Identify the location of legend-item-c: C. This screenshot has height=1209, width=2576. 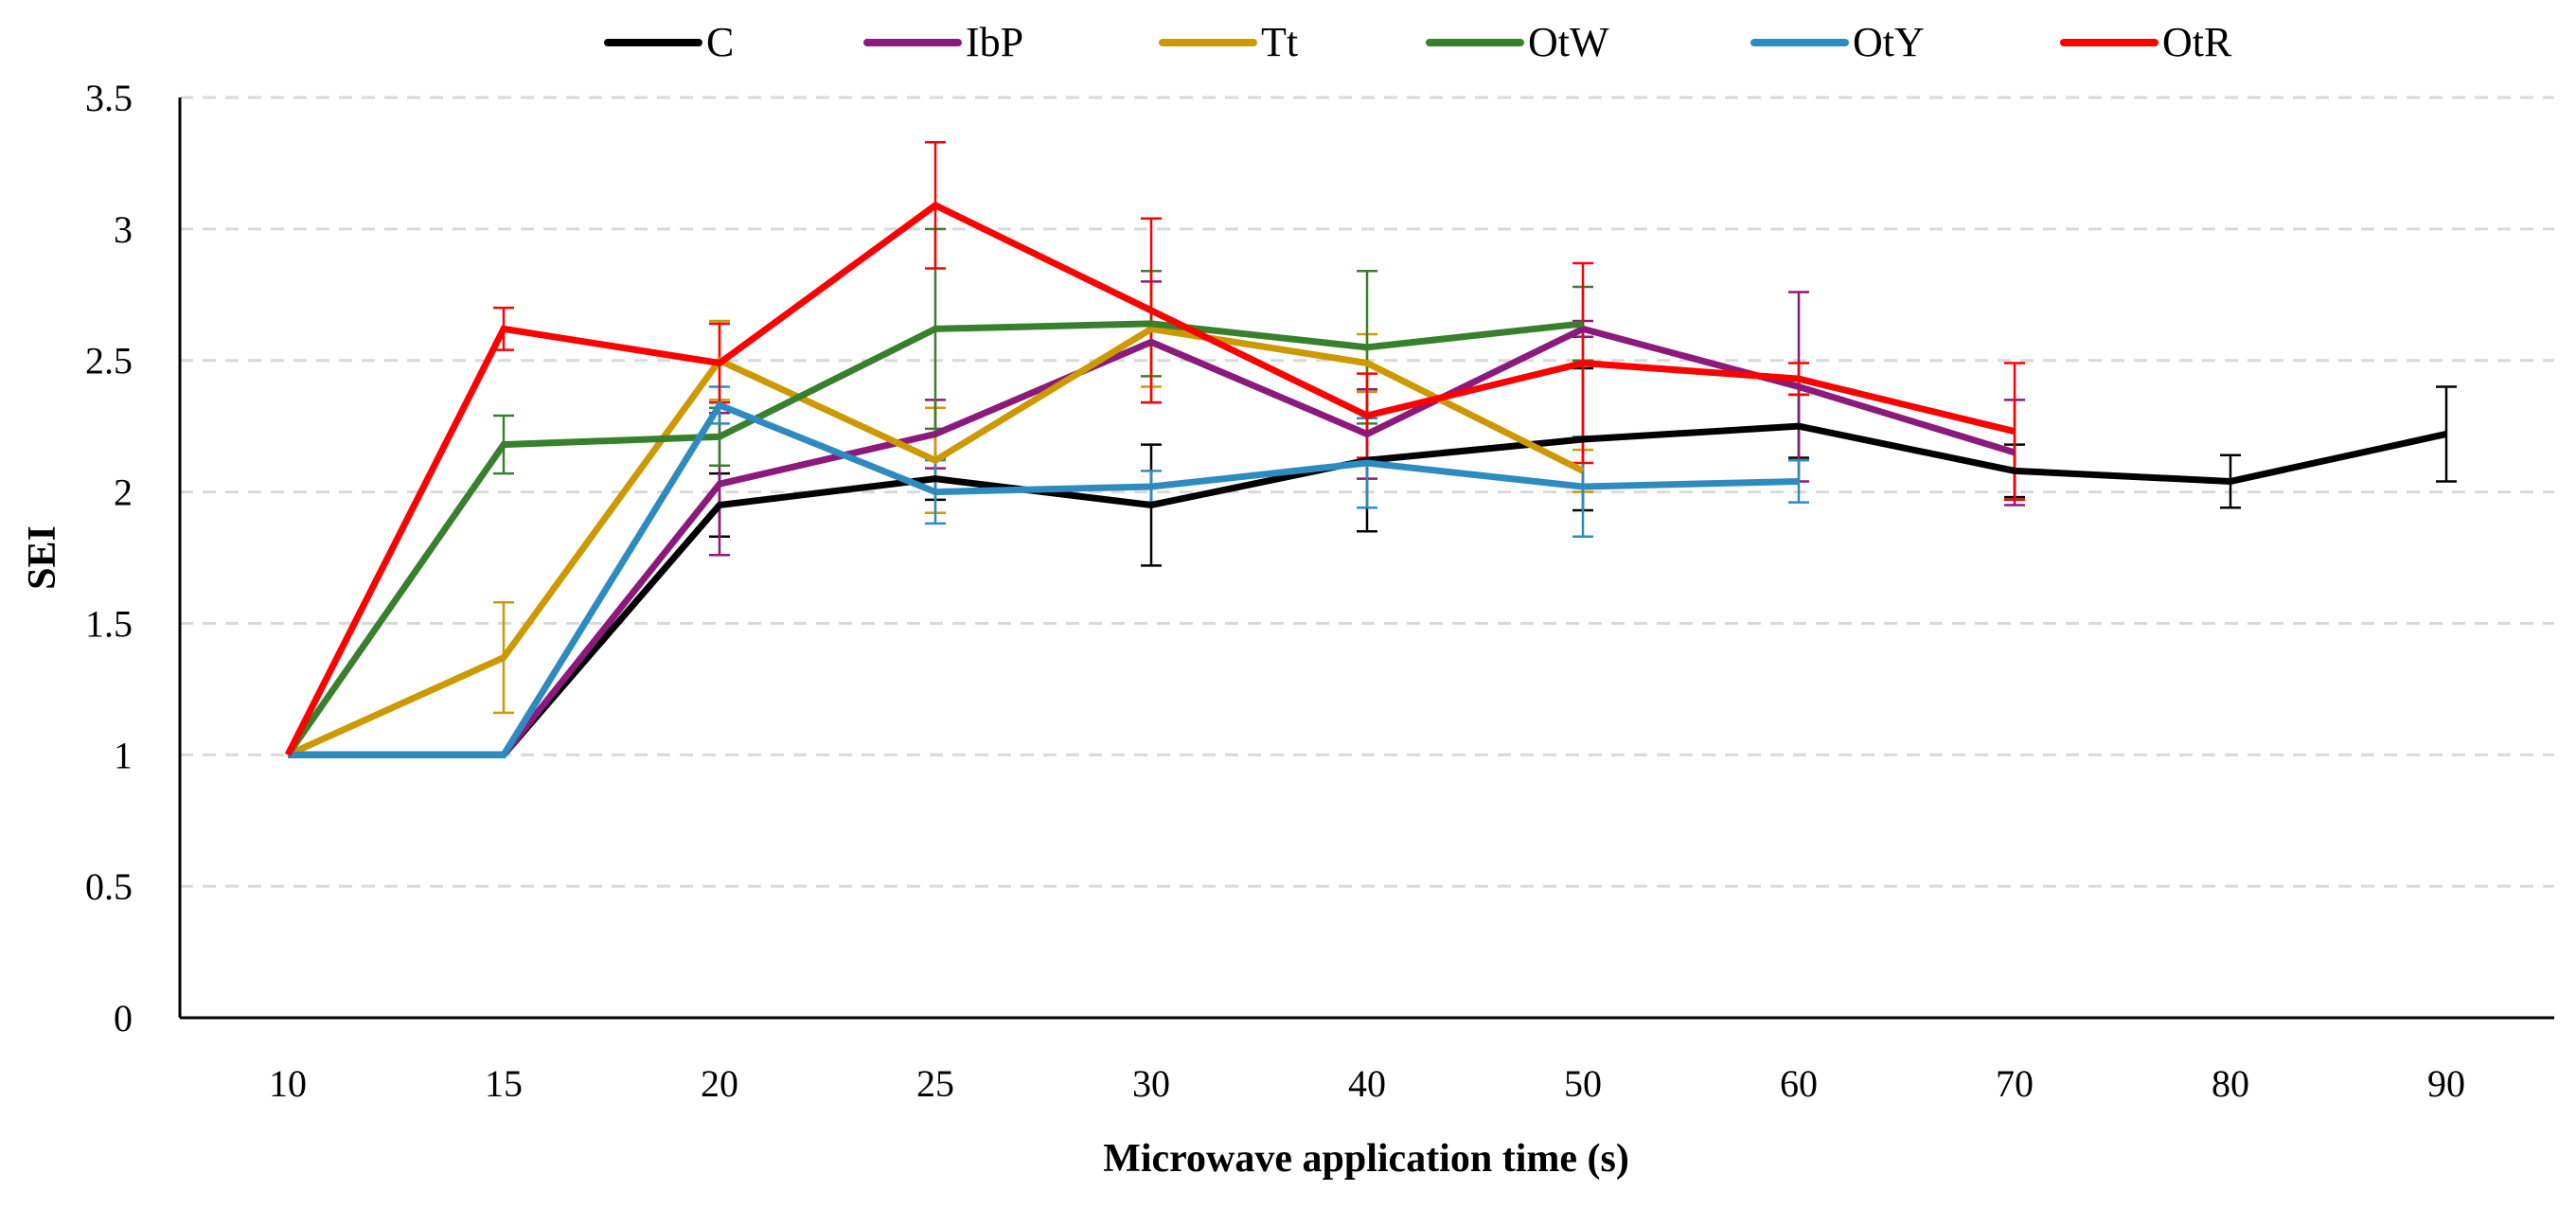
(669, 42).